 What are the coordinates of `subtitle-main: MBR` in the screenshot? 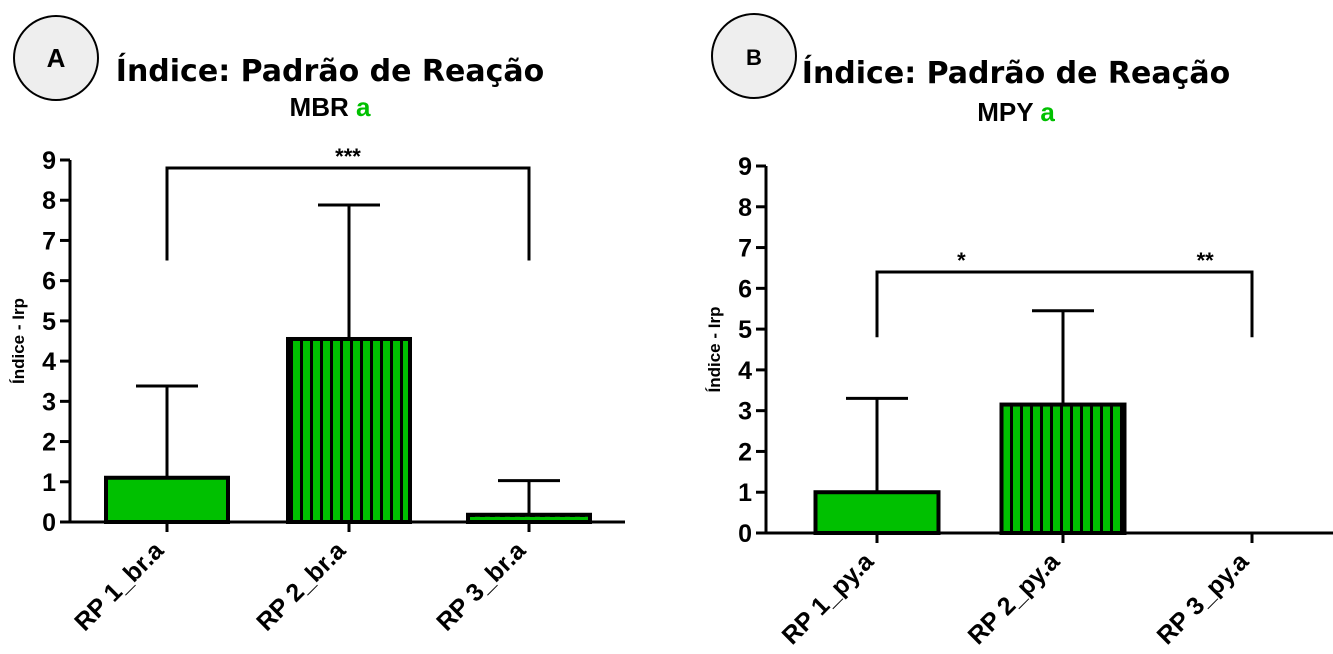 It's located at (323, 107).